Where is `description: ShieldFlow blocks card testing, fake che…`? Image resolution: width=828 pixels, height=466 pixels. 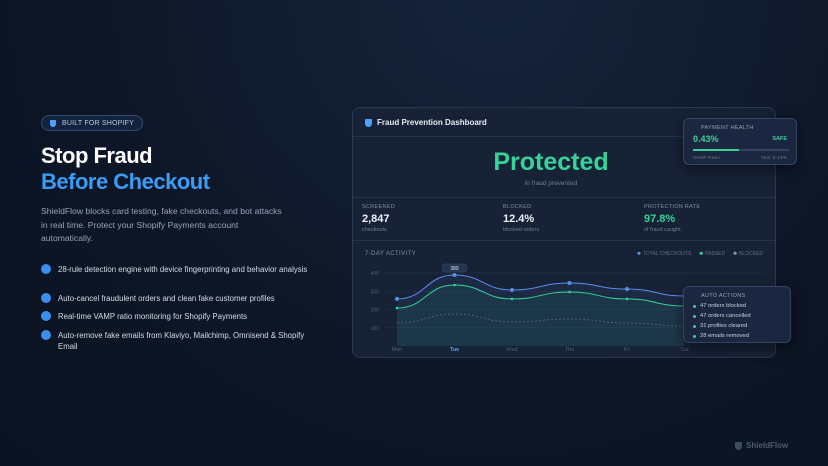
description: ShieldFlow blocks card testing, fake che… is located at coordinates (161, 224).